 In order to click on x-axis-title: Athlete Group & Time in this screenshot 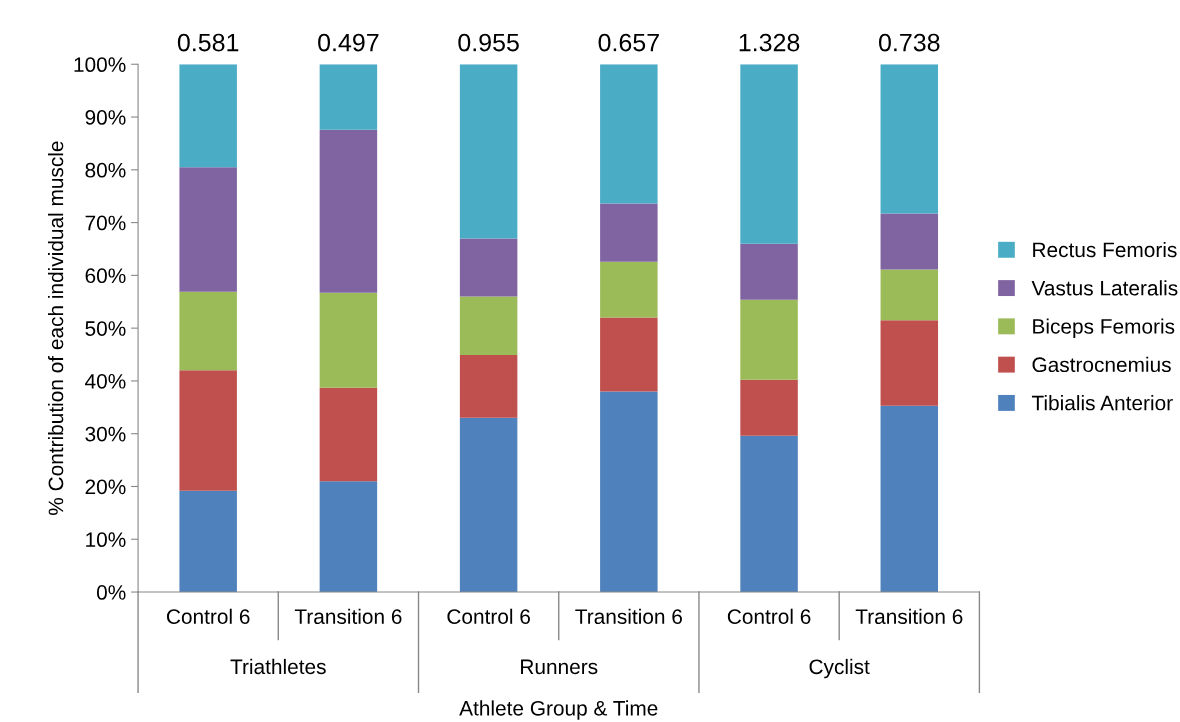, I will do `click(558, 710)`.